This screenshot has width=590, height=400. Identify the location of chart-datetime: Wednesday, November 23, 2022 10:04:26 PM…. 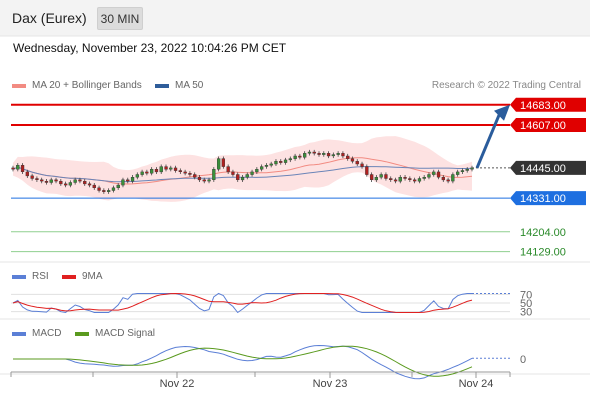
(150, 48).